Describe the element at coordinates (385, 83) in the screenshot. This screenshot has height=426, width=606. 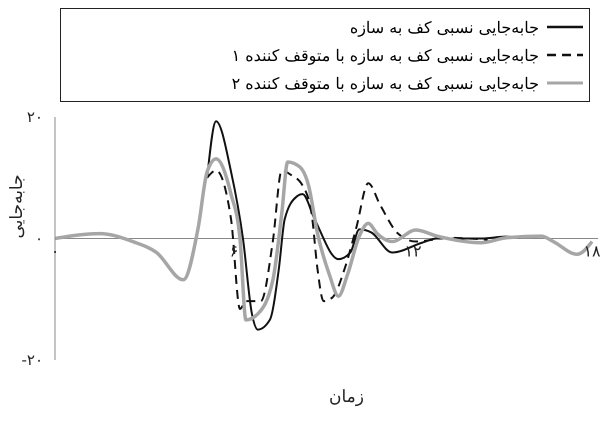
I see `legend-label: جابه‌جایی نسبی کف به سازه با متوقف کننده ۲` at that location.